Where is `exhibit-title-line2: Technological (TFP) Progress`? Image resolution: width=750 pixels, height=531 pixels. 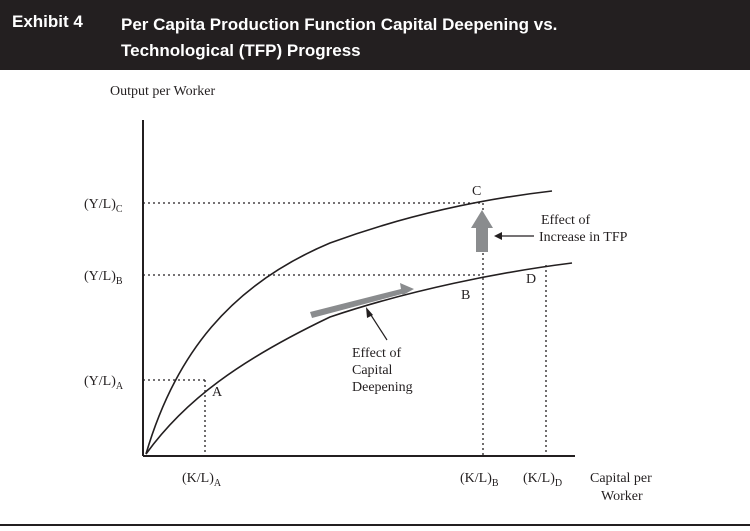
exhibit-title-line2: Technological (TFP) Progress is located at coordinates (241, 50).